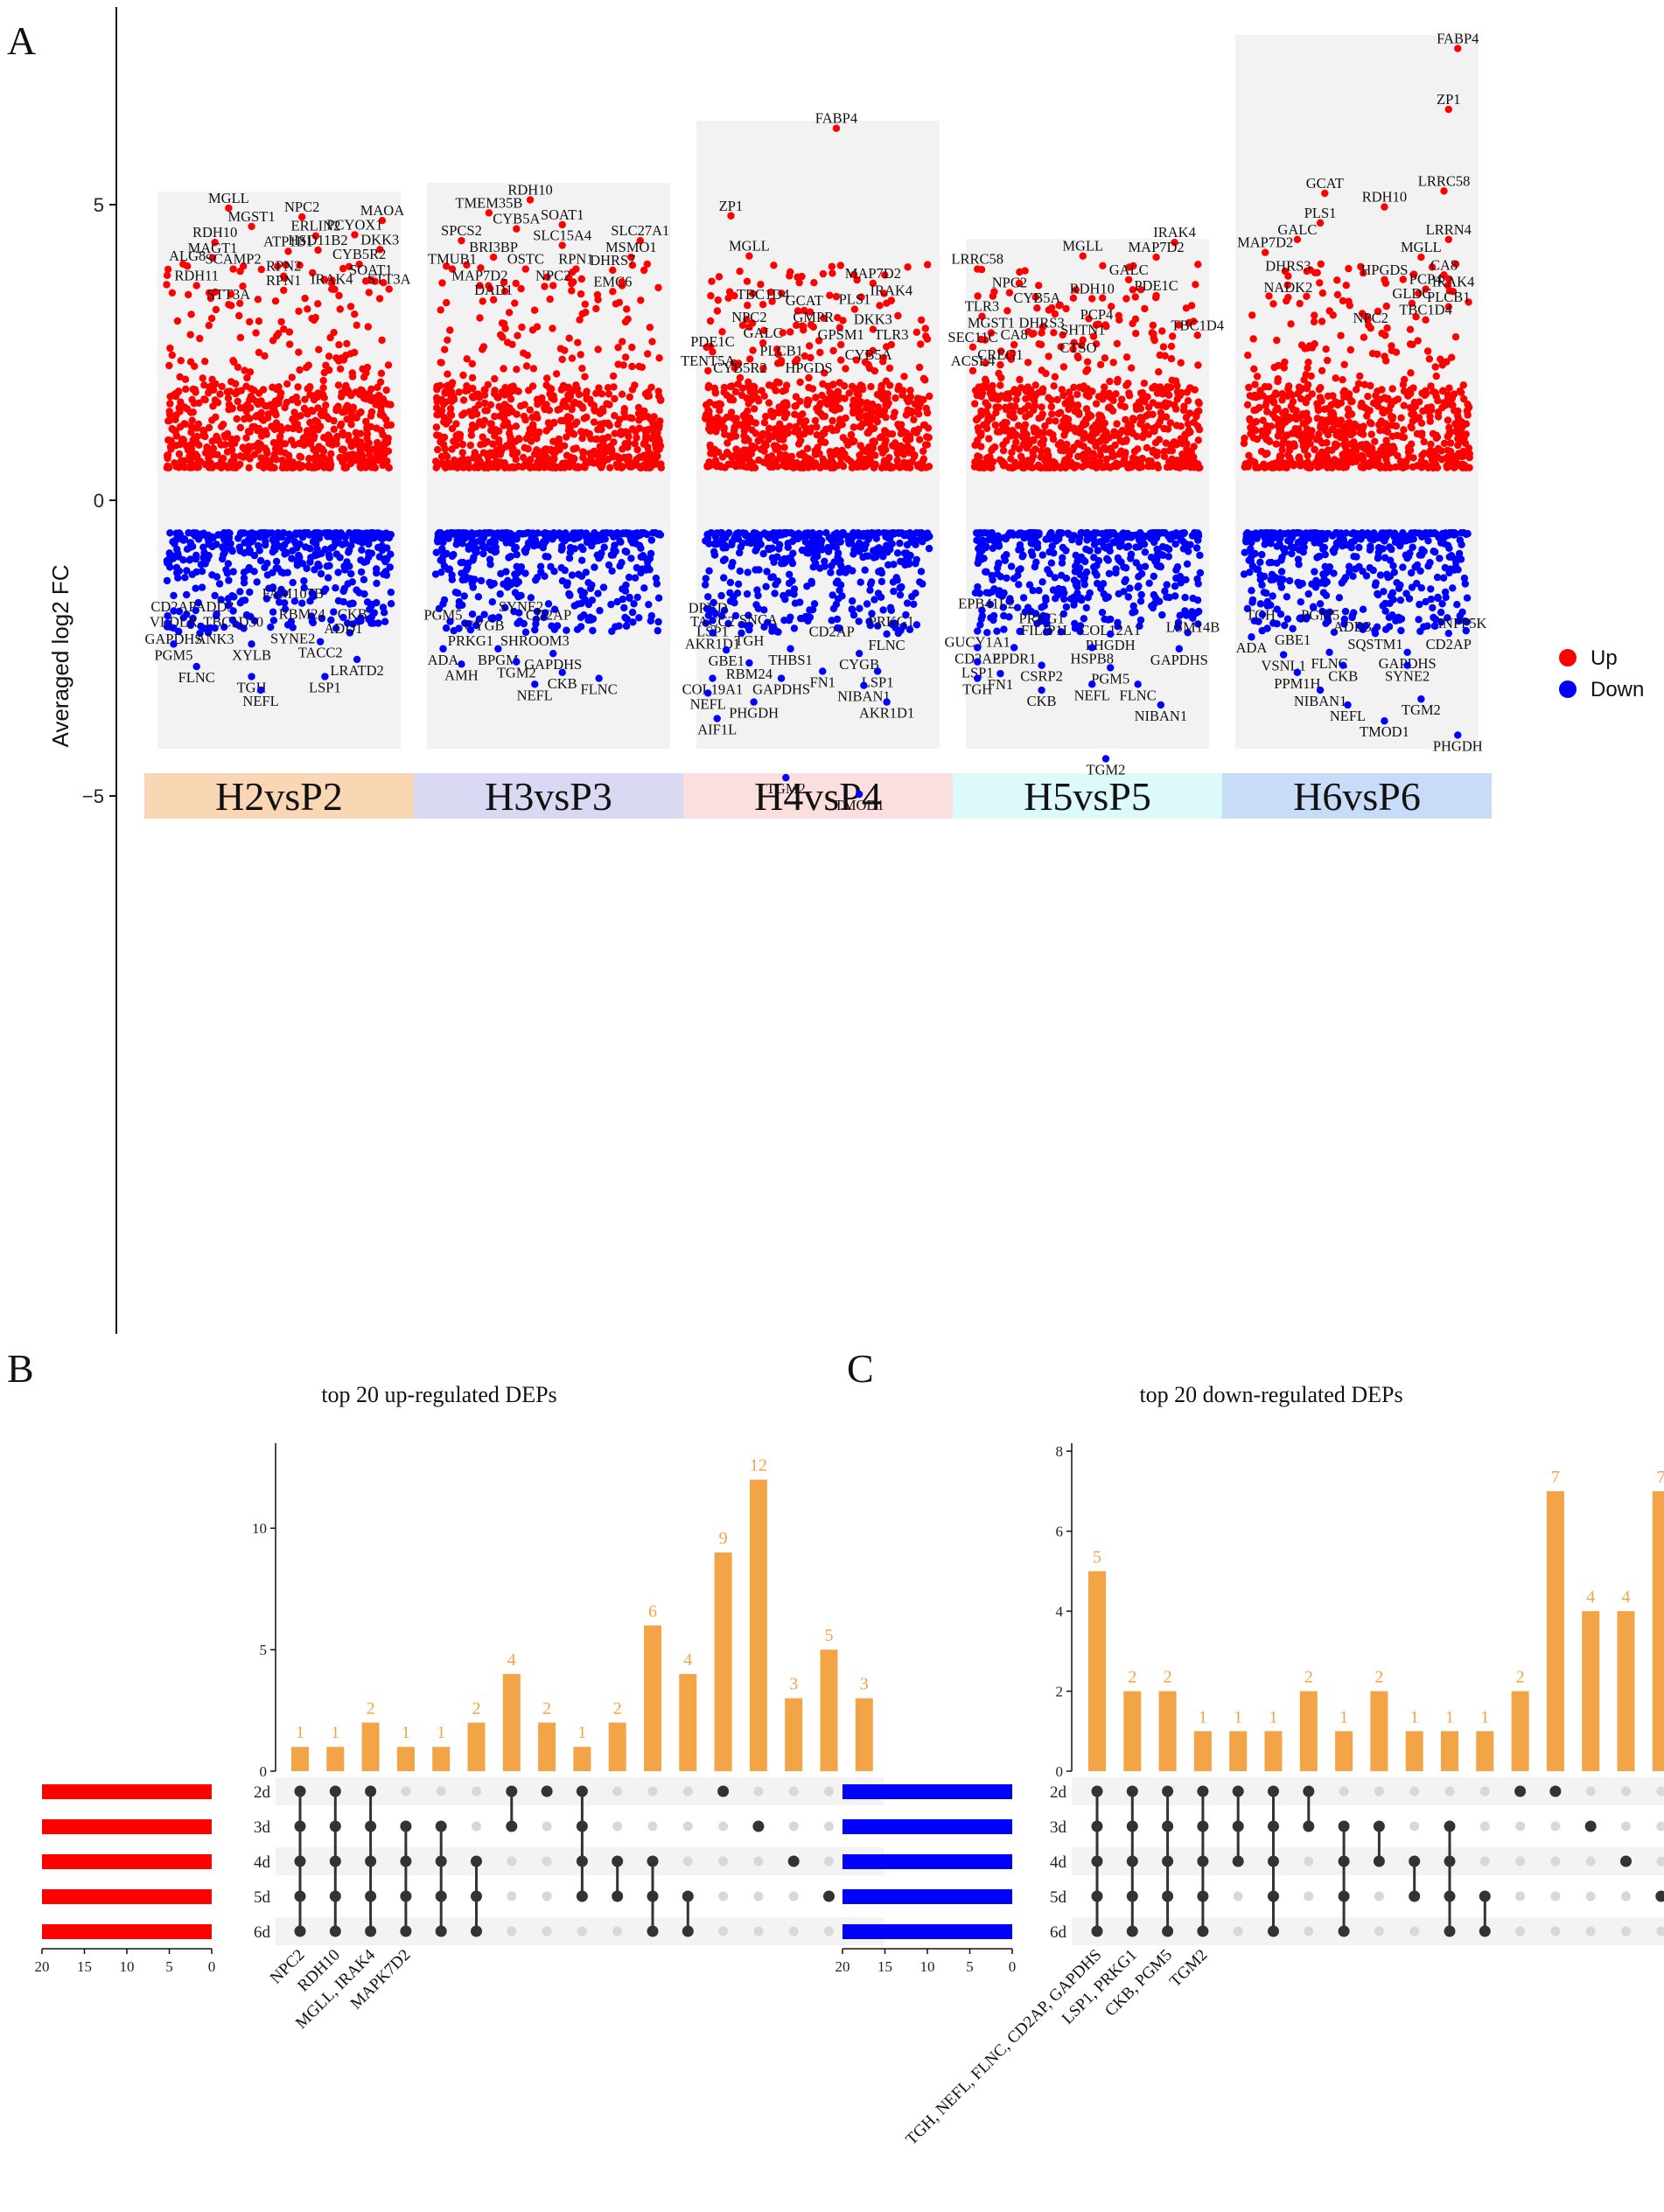 This screenshot has width=1664, height=2212. What do you see at coordinates (749, 674) in the screenshot?
I see `gene-label: RBM24` at bounding box center [749, 674].